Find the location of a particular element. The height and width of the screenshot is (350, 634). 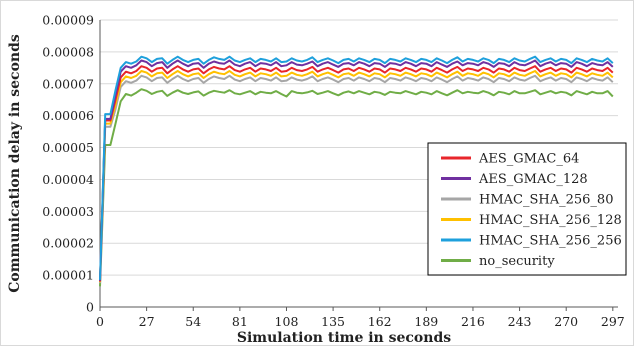

legend-label: HMAC_SHA_256_80 is located at coordinates (546, 200).